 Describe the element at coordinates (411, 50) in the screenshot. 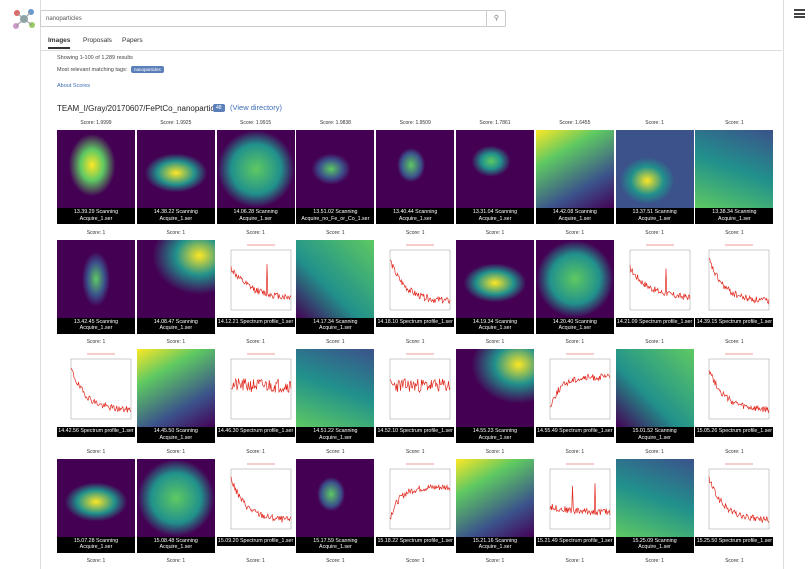

I see `divider` at that location.